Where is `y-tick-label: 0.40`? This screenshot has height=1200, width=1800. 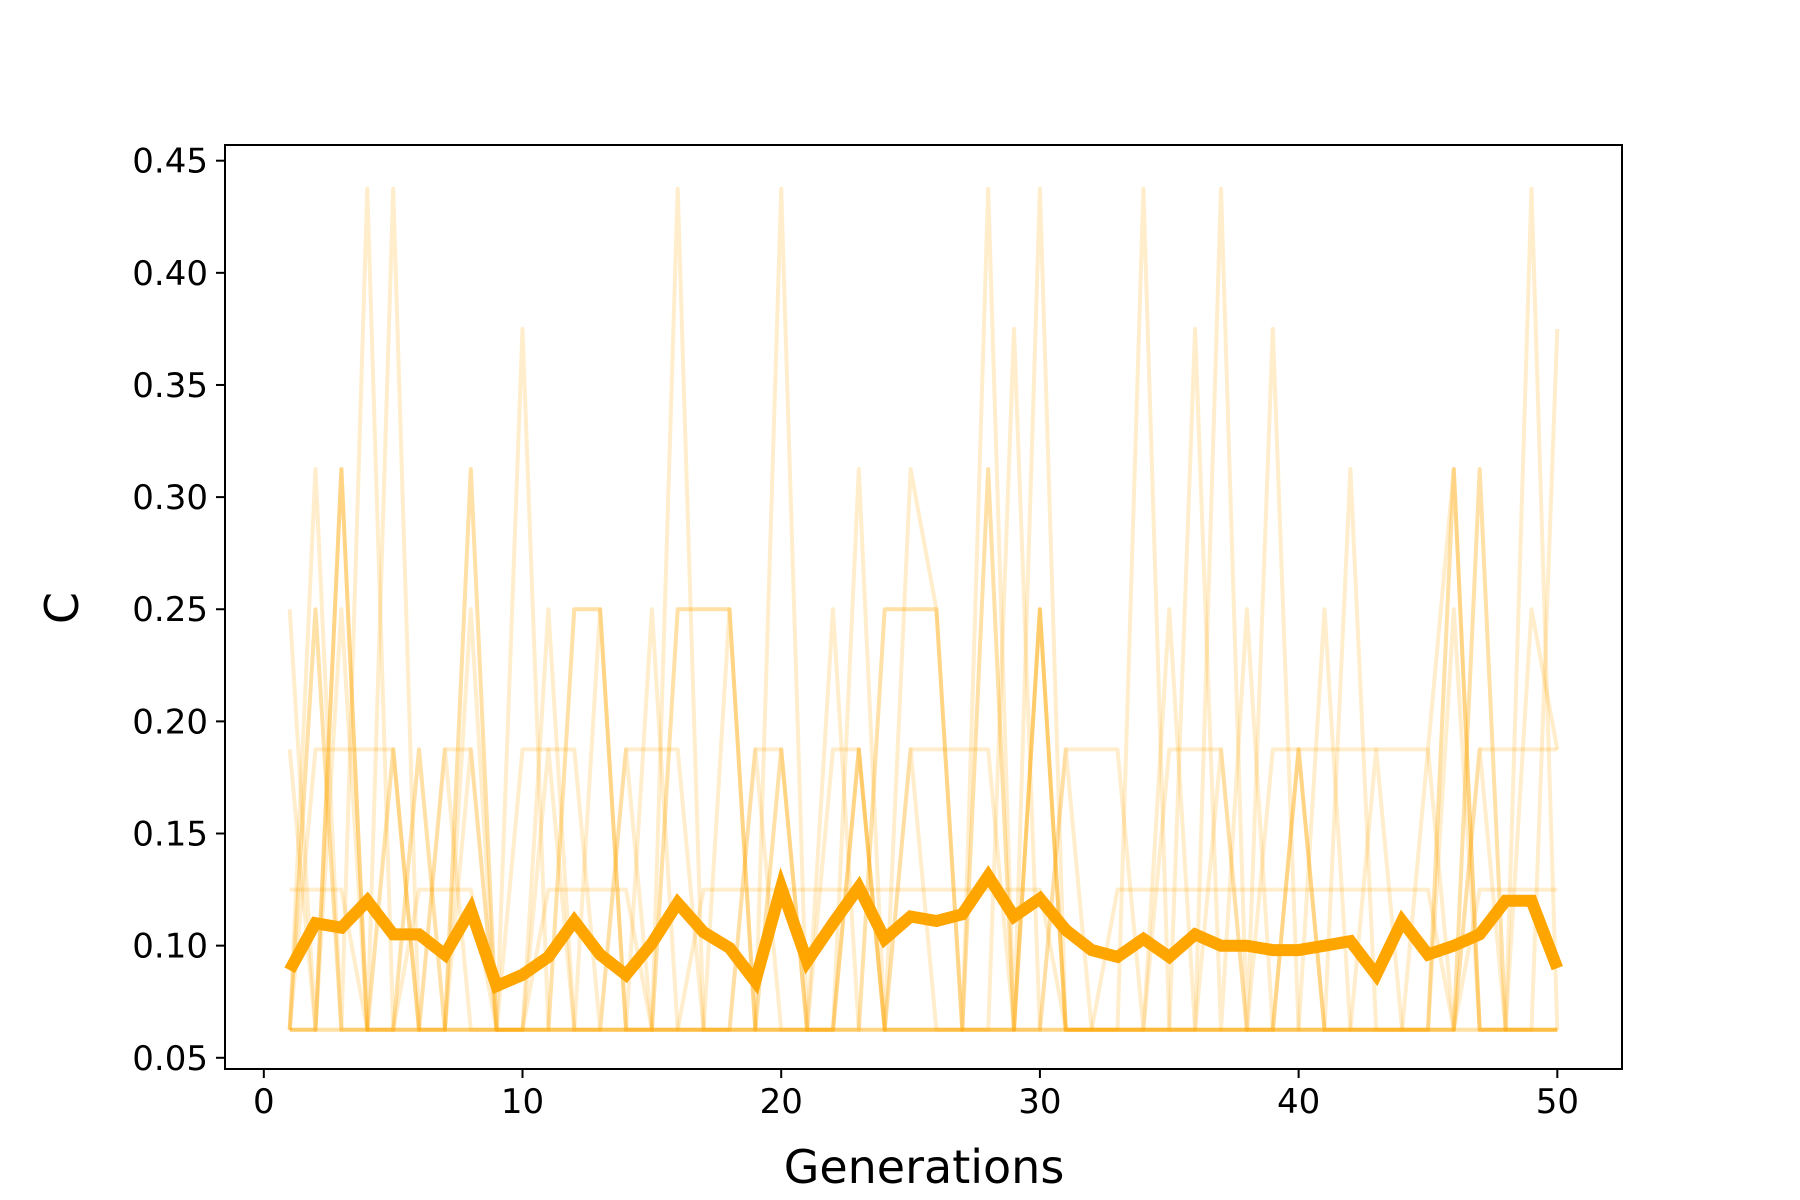 y-tick-label: 0.40 is located at coordinates (170, 274).